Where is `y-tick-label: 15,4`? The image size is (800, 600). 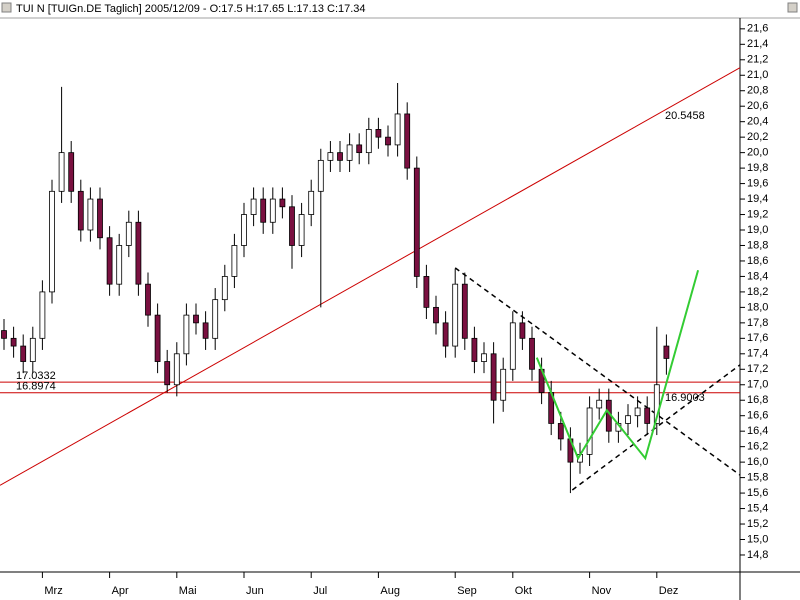 y-tick-label: 15,4 is located at coordinates (757, 508).